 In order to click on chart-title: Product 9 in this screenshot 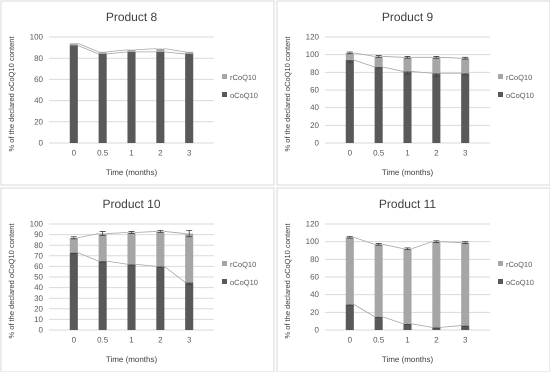, I will do `click(408, 17)`.